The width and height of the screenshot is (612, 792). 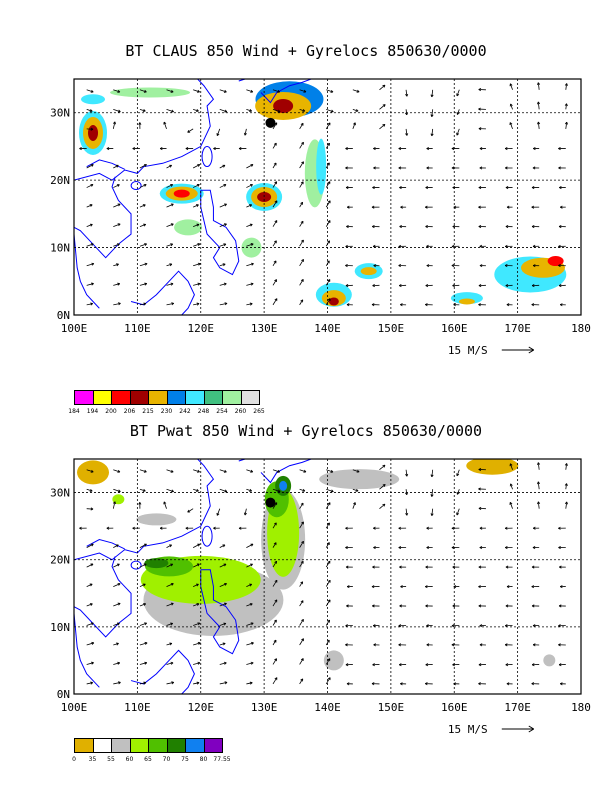 I want to click on colorbar-label: 200, so click(x=111, y=411).